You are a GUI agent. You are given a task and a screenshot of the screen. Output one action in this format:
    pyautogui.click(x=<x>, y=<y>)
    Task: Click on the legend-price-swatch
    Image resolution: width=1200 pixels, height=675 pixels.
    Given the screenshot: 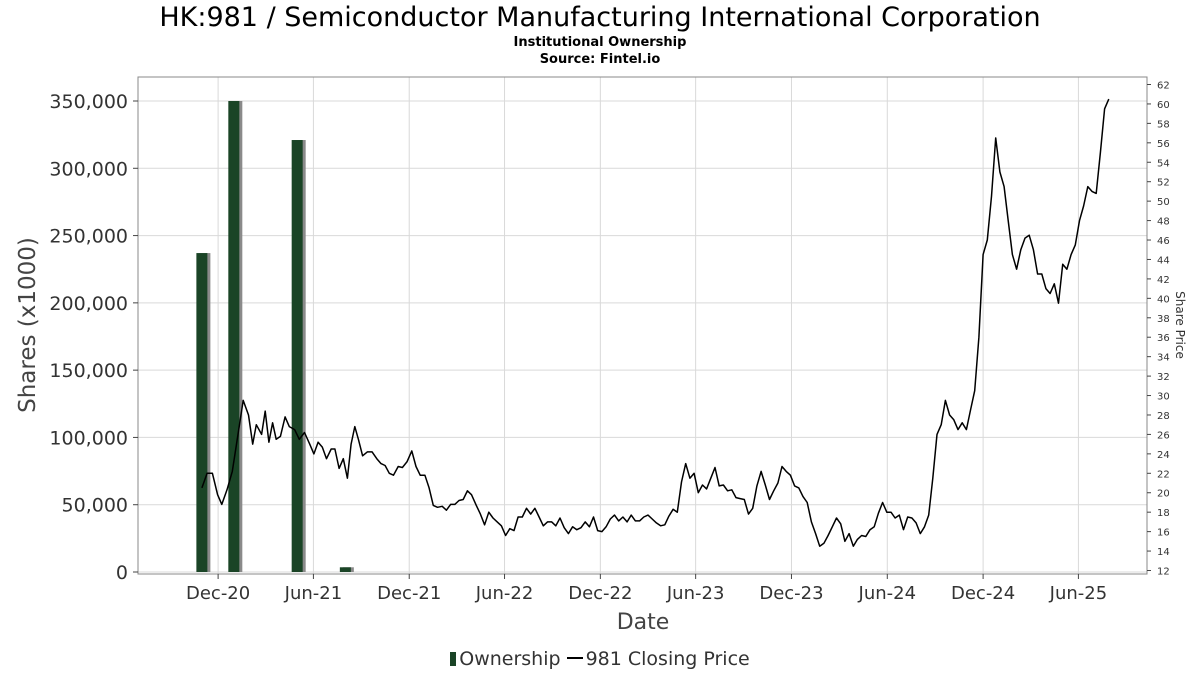 What is the action you would take?
    pyautogui.click(x=574, y=658)
    